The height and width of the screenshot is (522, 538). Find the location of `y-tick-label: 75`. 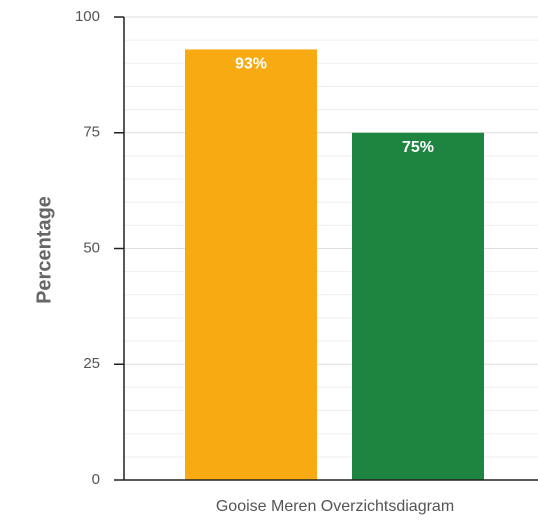

y-tick-label: 75 is located at coordinates (91, 132).